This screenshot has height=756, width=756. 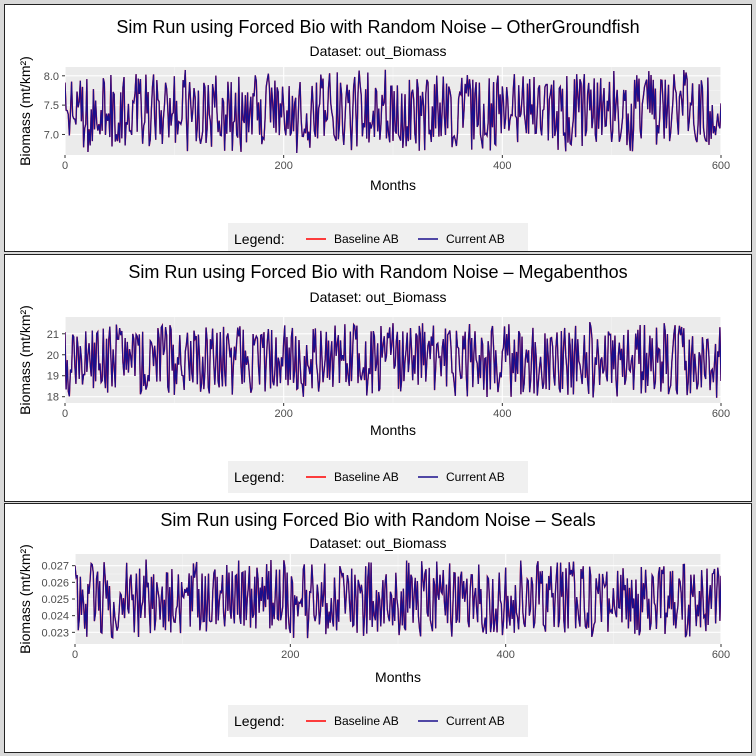 I want to click on y-tick-label: 7.5, so click(x=51, y=106).